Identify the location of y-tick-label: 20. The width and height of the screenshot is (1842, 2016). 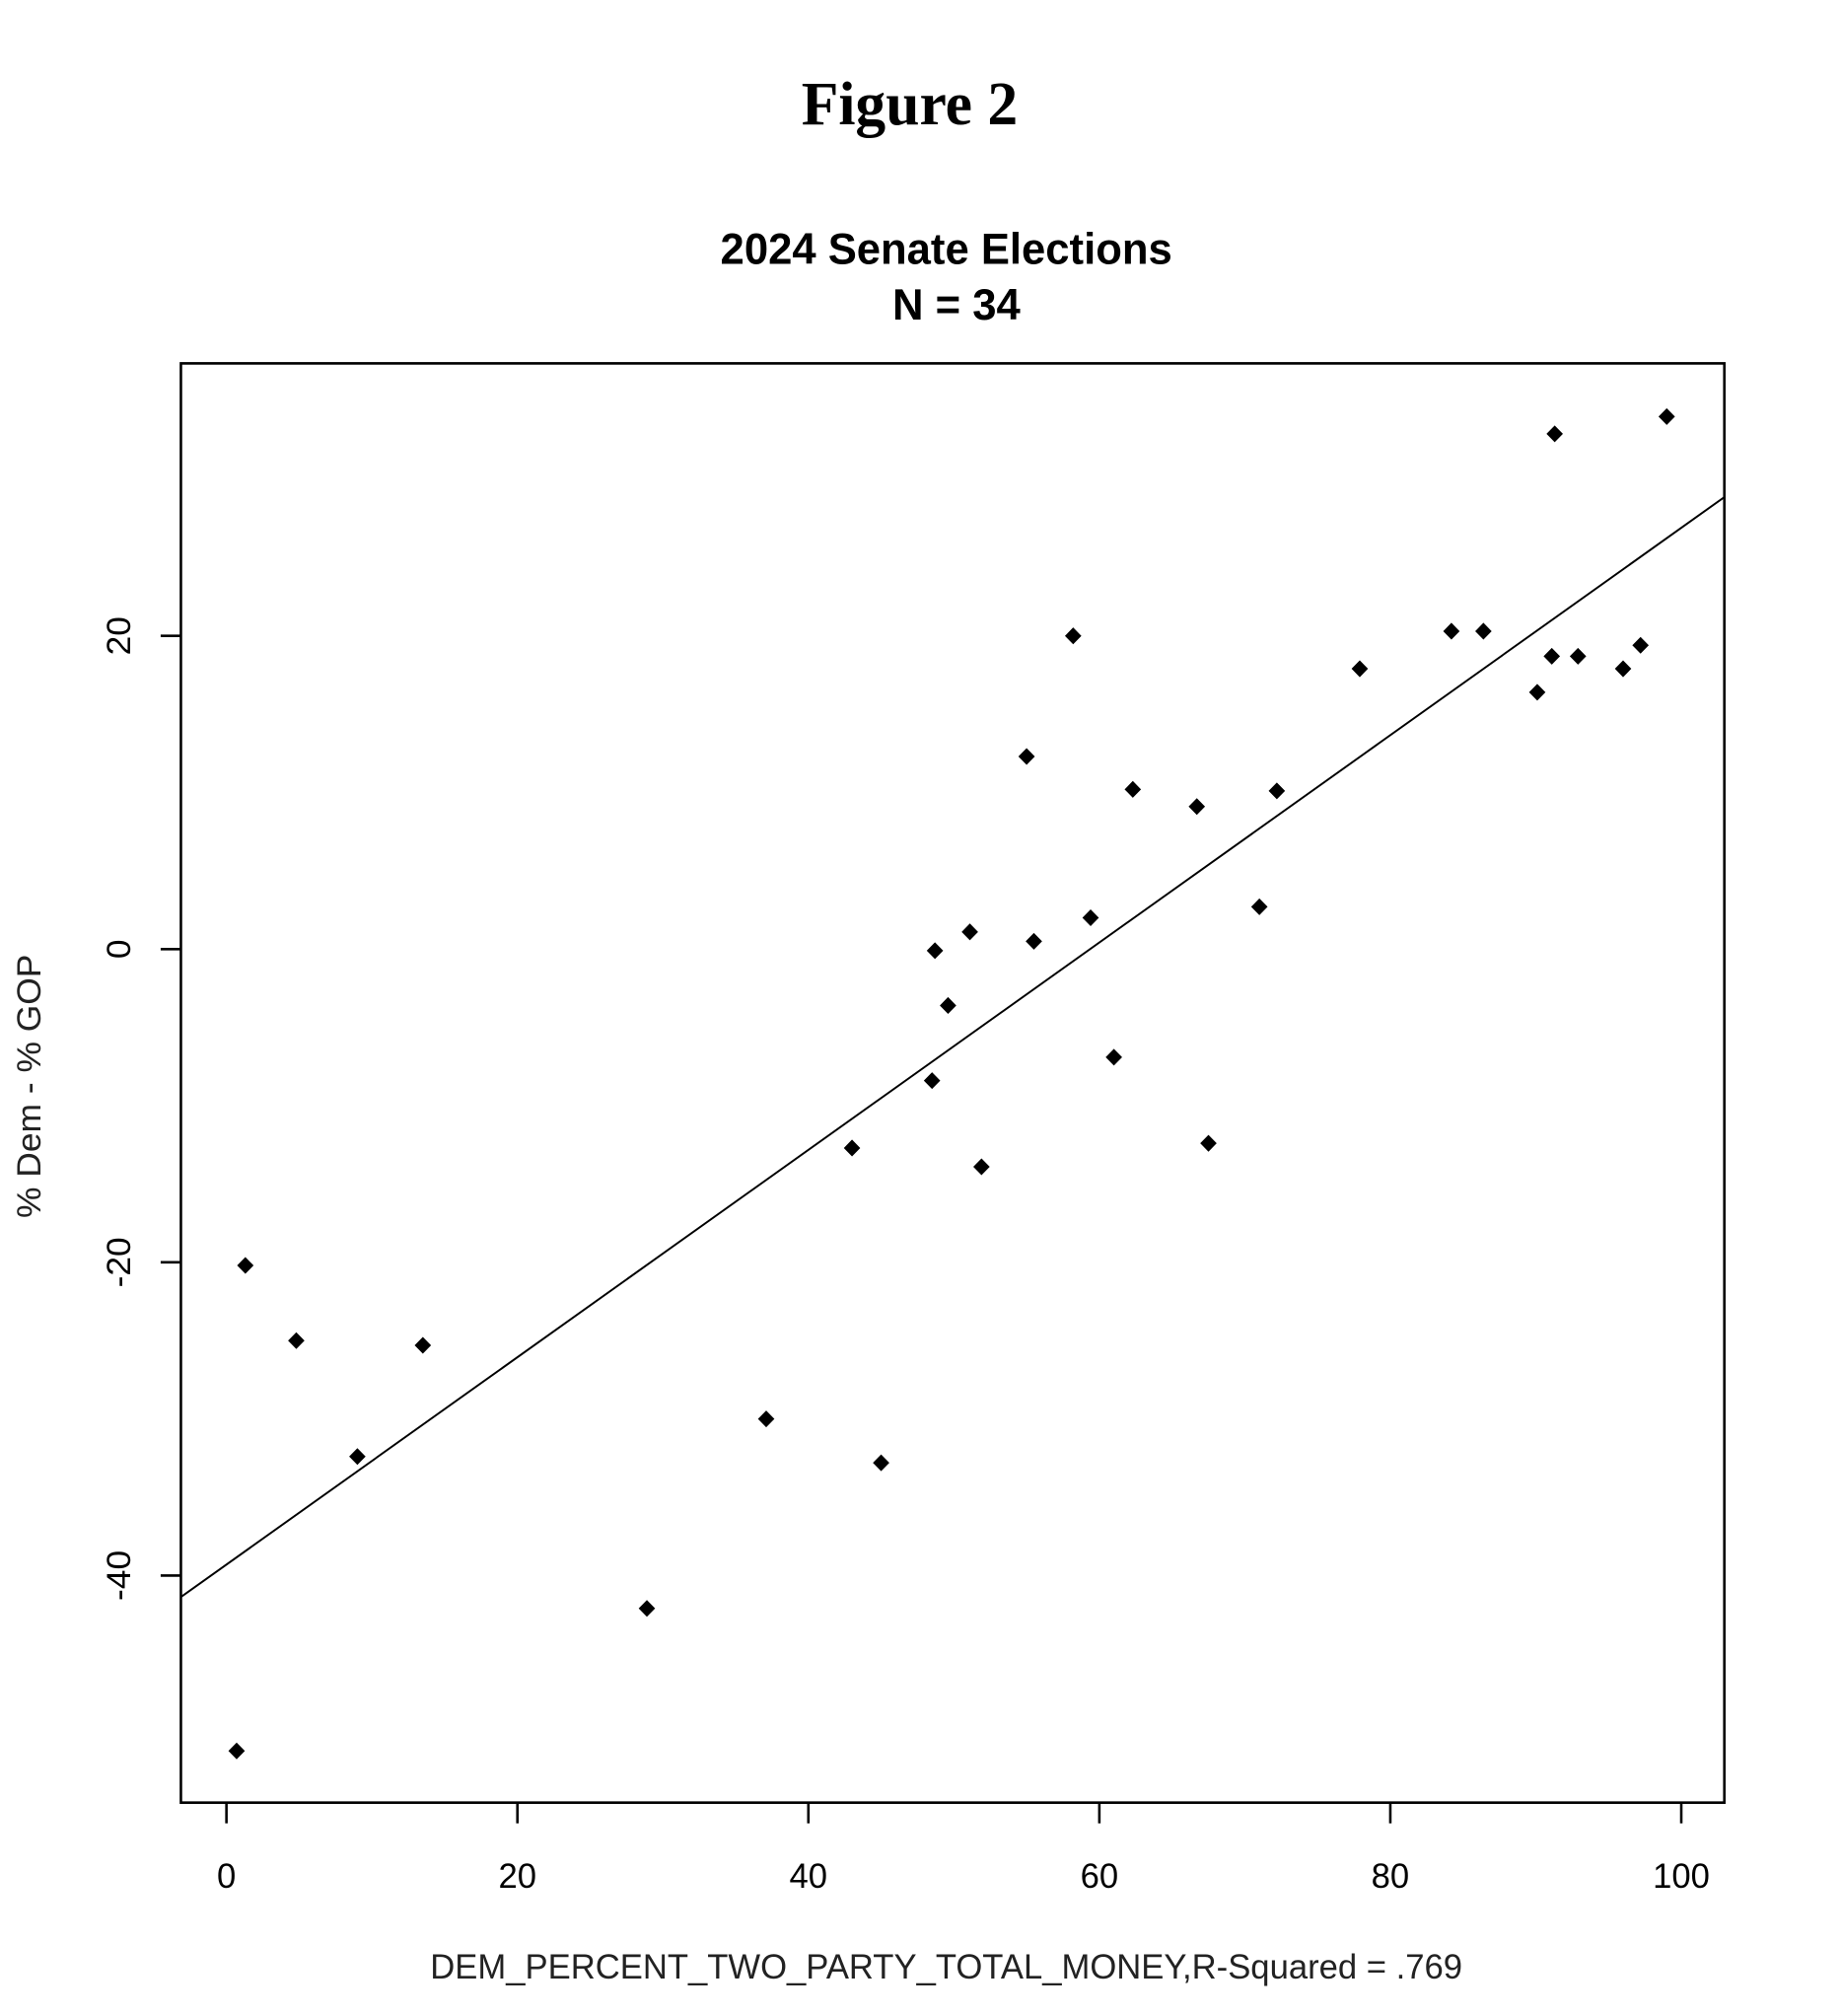
(119, 635).